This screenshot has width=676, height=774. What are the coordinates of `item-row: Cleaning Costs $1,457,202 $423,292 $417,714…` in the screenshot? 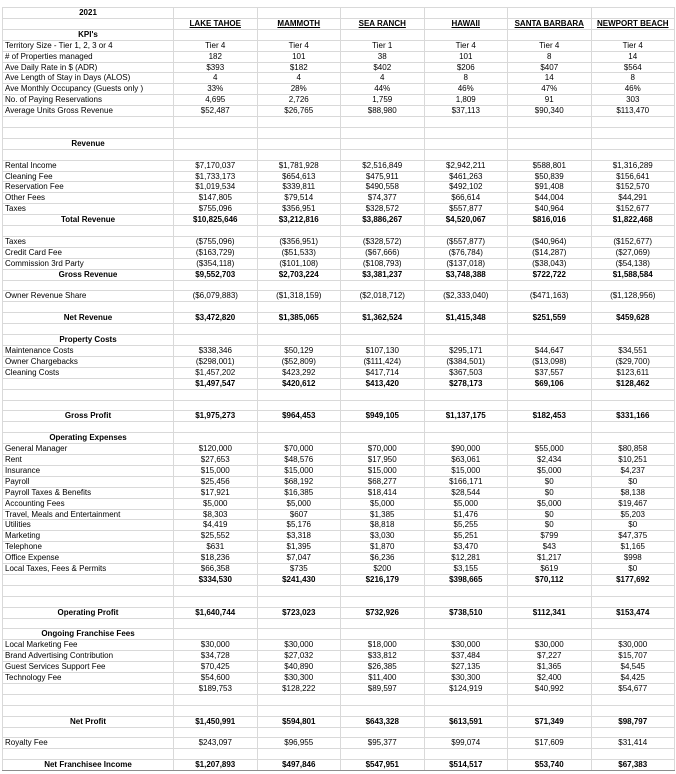 It's located at (338, 372).